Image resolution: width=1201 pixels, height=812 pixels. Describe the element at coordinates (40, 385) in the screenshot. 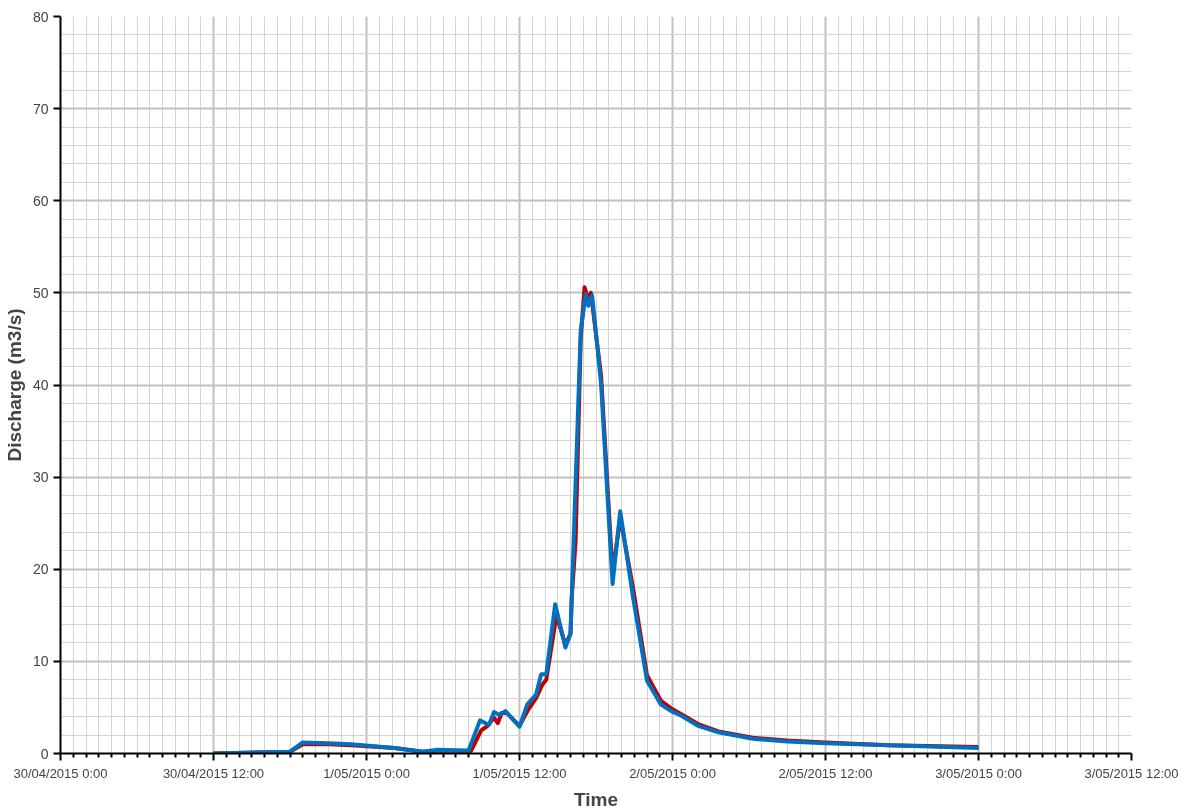

I see `y-tick-label: 40` at that location.